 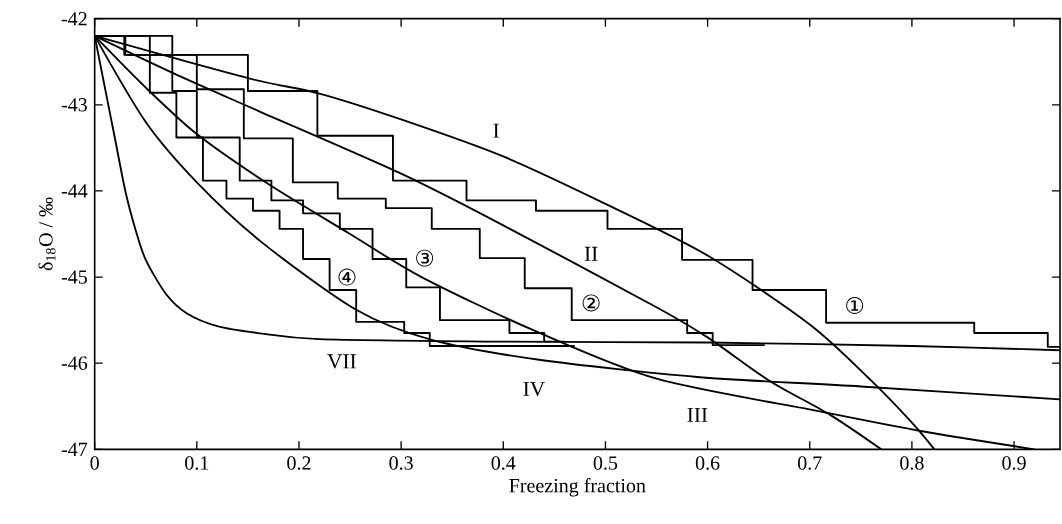 What do you see at coordinates (74, 363) in the screenshot?
I see `y-tick-label: -46` at bounding box center [74, 363].